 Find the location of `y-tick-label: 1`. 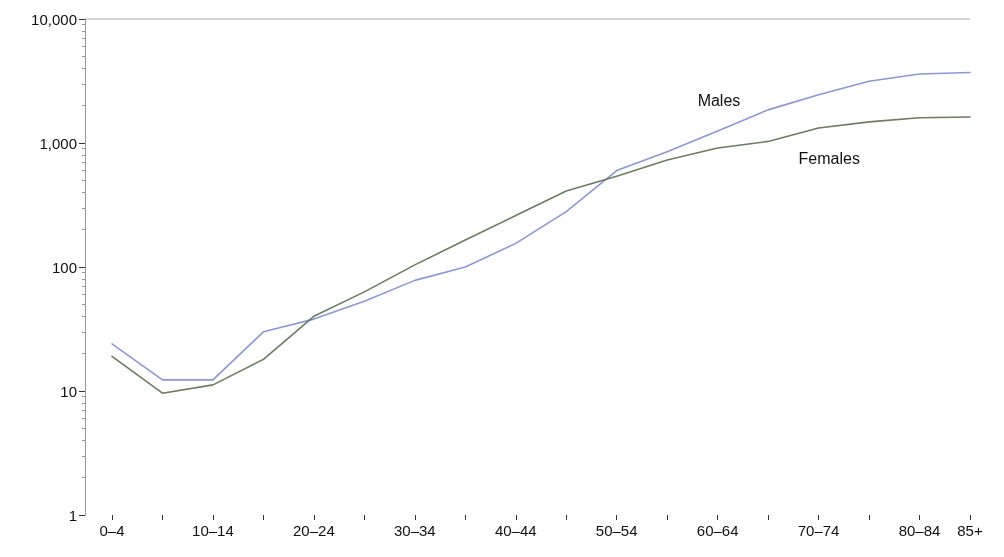

y-tick-label: 1 is located at coordinates (72, 515).